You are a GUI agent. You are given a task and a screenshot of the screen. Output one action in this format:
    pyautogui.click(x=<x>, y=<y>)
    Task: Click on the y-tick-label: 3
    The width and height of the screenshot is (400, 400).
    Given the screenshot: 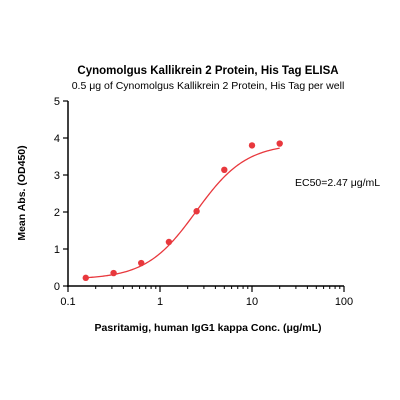 What is the action you would take?
    pyautogui.click(x=57, y=176)
    